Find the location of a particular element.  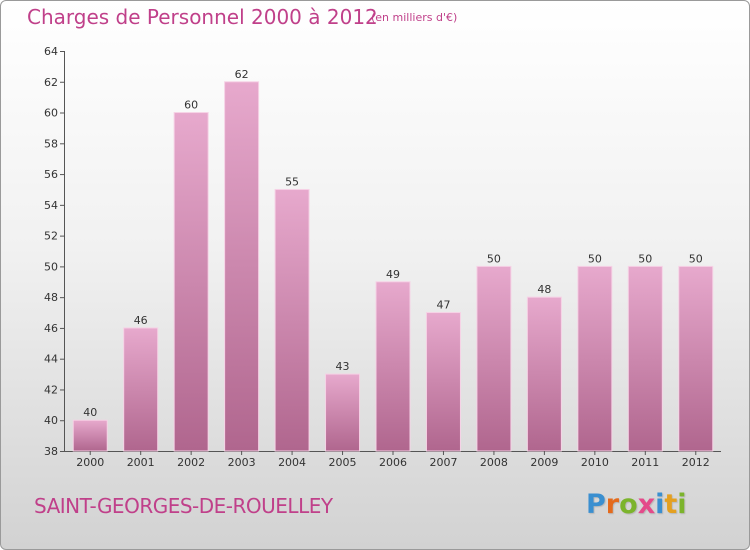

data-label-2006: 49 is located at coordinates (393, 274).